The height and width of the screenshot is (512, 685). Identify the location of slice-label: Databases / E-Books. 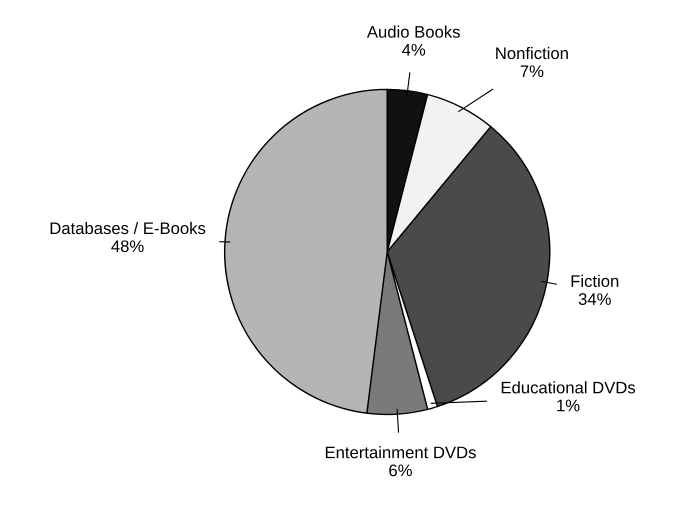
(128, 228).